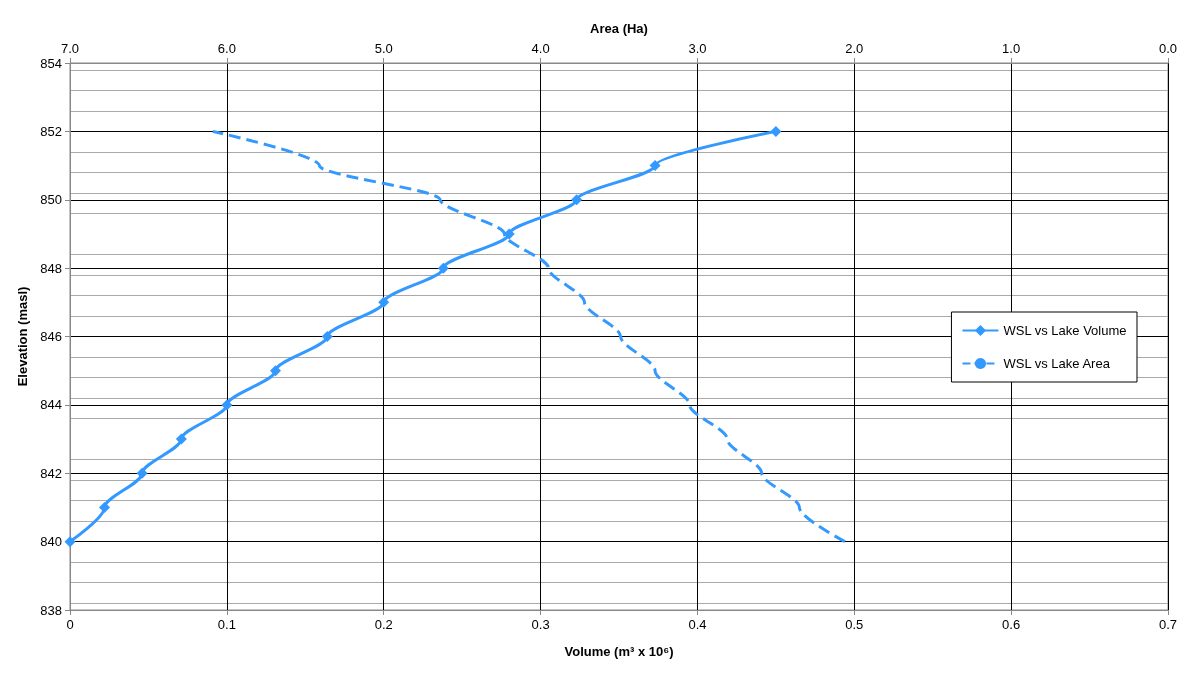 This screenshot has height=681, width=1197. I want to click on y-axis-title: Elevation (masl), so click(23, 336).